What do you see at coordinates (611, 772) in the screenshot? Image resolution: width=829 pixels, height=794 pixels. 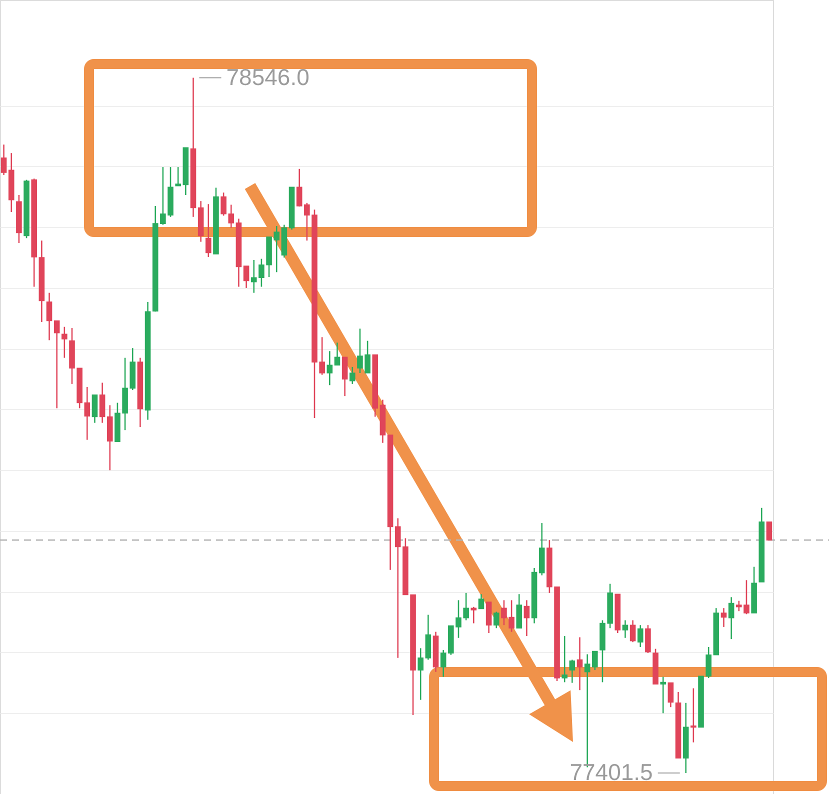 I see `annotation: 77401.5` at bounding box center [611, 772].